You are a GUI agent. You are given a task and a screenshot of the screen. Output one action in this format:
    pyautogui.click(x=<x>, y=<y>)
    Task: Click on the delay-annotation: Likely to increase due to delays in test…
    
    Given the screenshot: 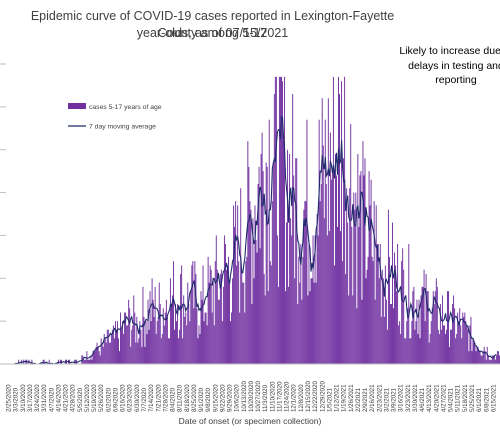 What is the action you would take?
    pyautogui.click(x=448, y=66)
    